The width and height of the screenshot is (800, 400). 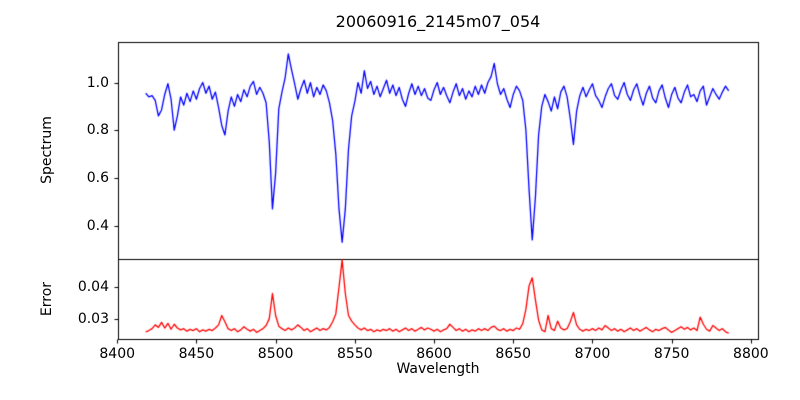 I want to click on x-tick-label: 8450, so click(x=196, y=354).